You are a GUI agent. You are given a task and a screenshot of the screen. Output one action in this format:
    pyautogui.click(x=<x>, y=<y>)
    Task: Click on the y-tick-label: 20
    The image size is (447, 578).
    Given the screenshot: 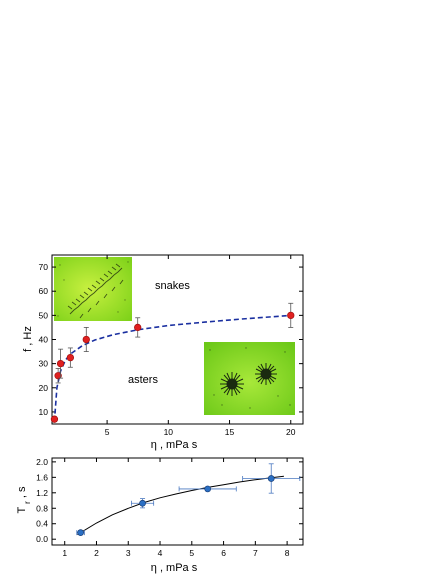 What is the action you would take?
    pyautogui.click(x=44, y=388)
    